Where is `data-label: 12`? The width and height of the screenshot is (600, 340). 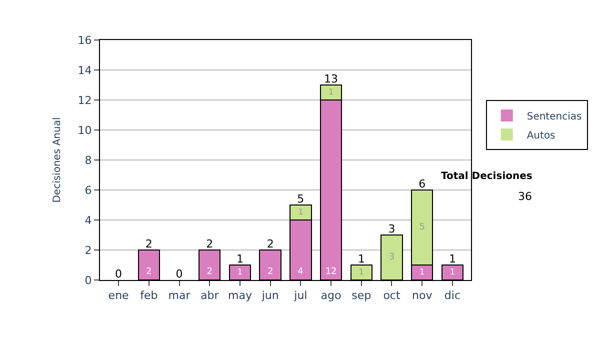
data-label: 12 is located at coordinates (331, 272).